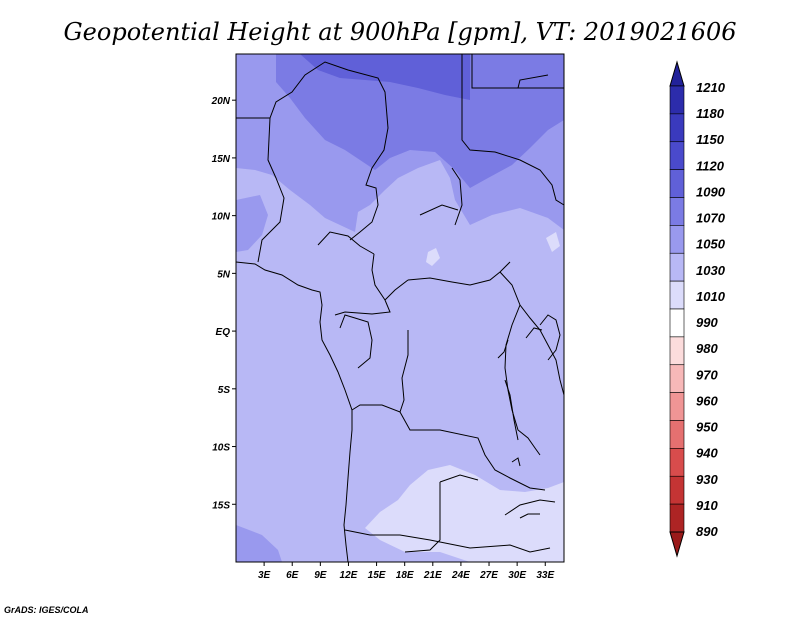 Image resolution: width=800 pixels, height=618 pixels. I want to click on lat-tick-label: 5N, so click(224, 274).